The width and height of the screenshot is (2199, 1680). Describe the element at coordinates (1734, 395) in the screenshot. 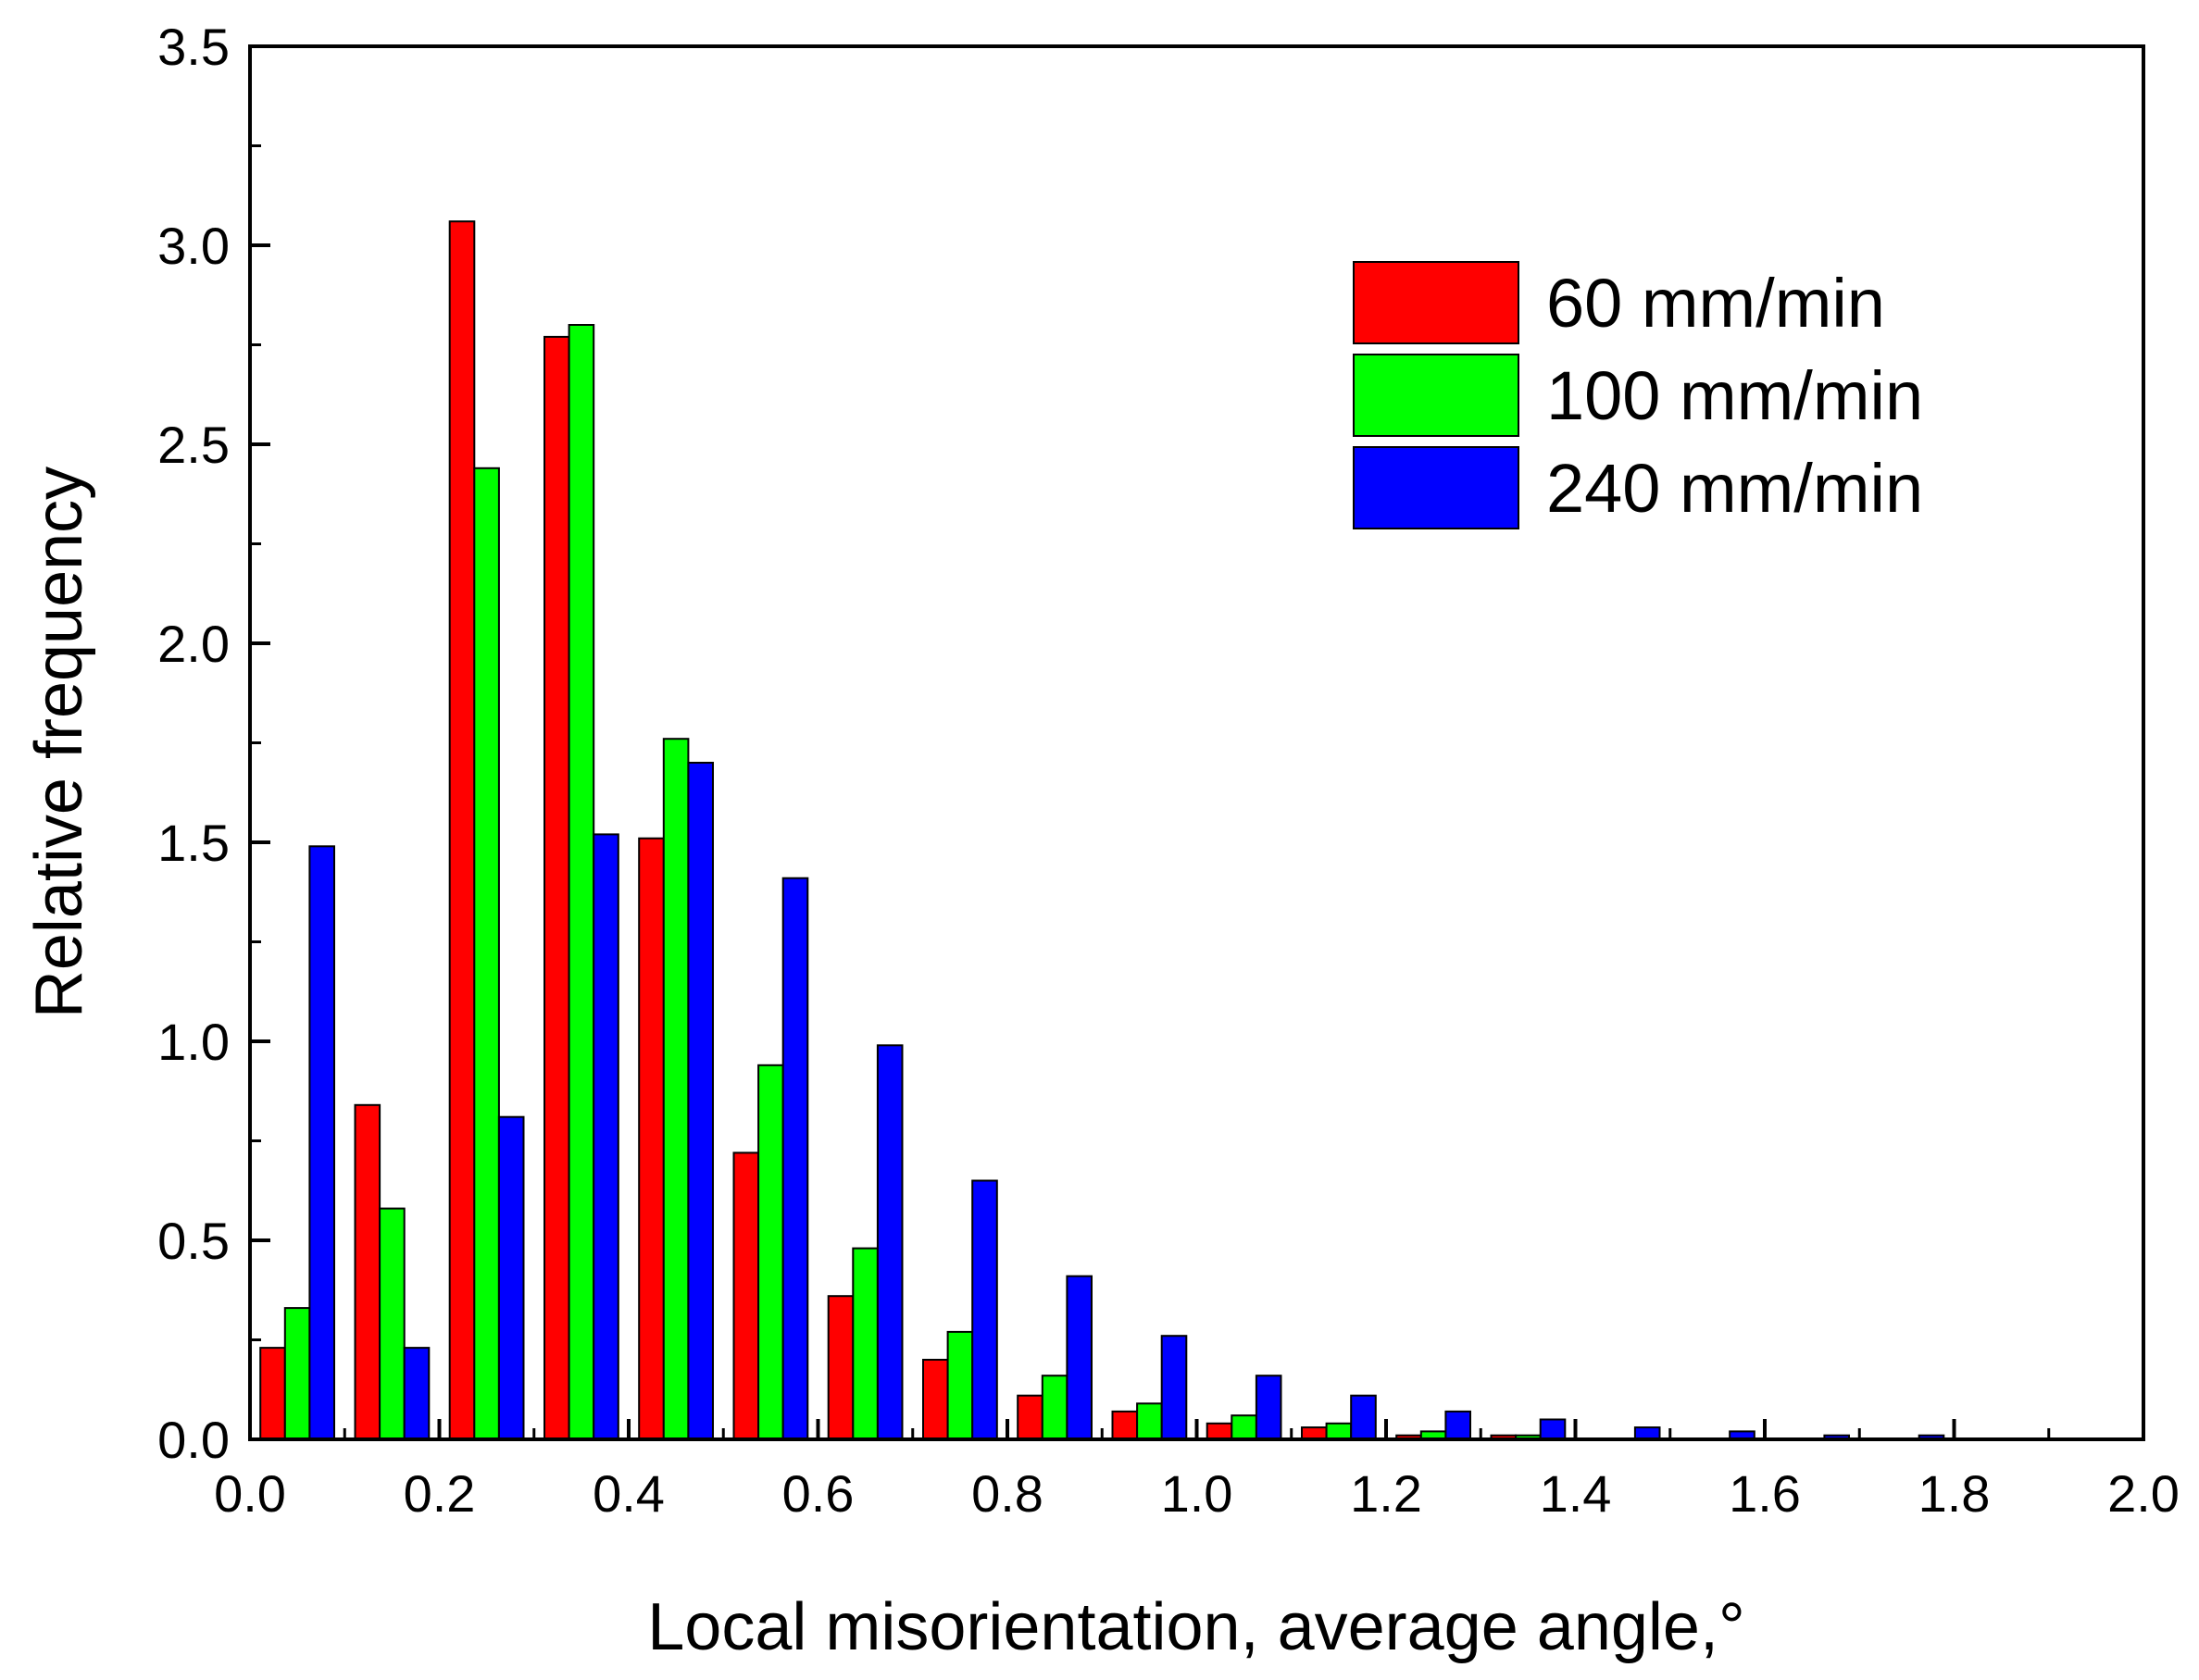

I see `legend-label-1: 100 mm/min` at that location.